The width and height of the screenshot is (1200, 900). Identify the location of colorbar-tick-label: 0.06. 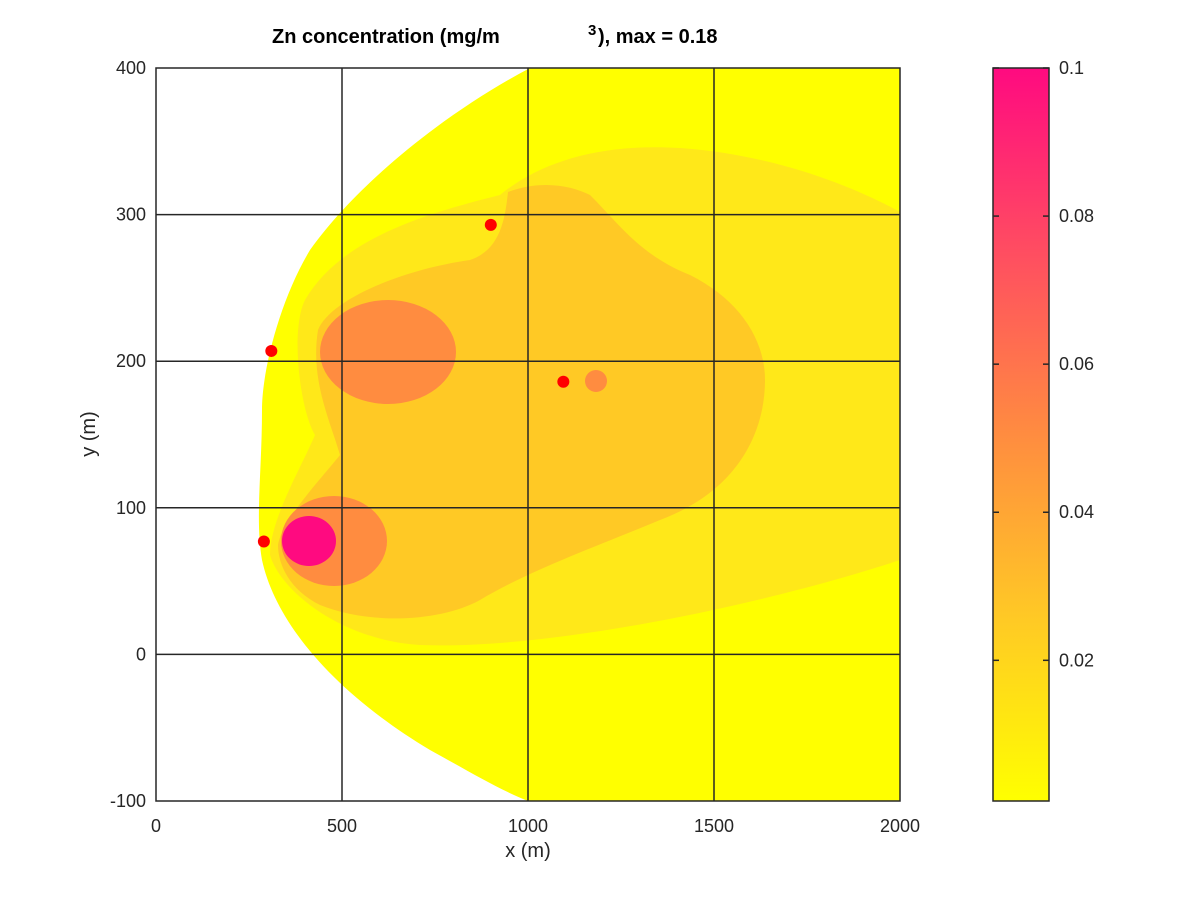
(1076, 364).